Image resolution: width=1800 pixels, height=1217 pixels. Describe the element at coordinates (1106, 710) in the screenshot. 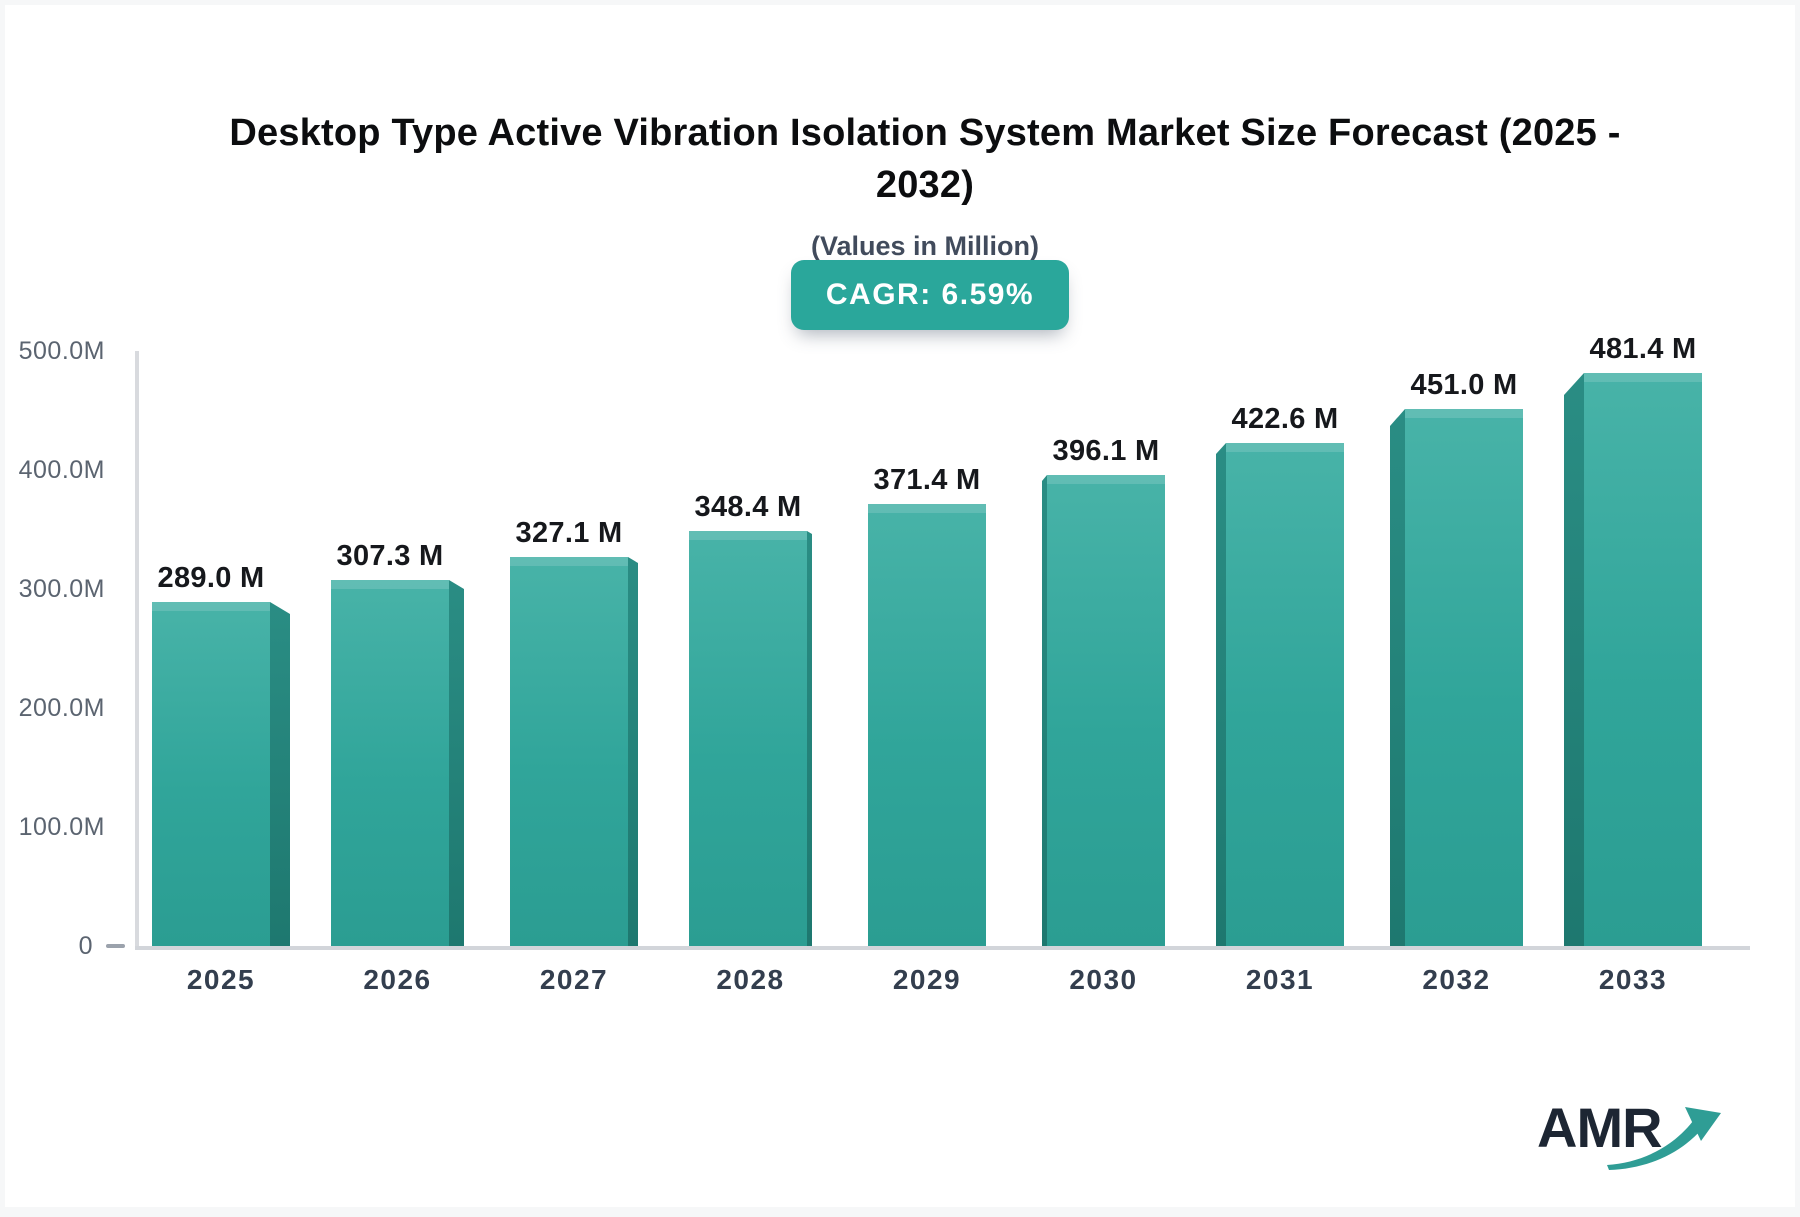

I see `bar-2030` at that location.